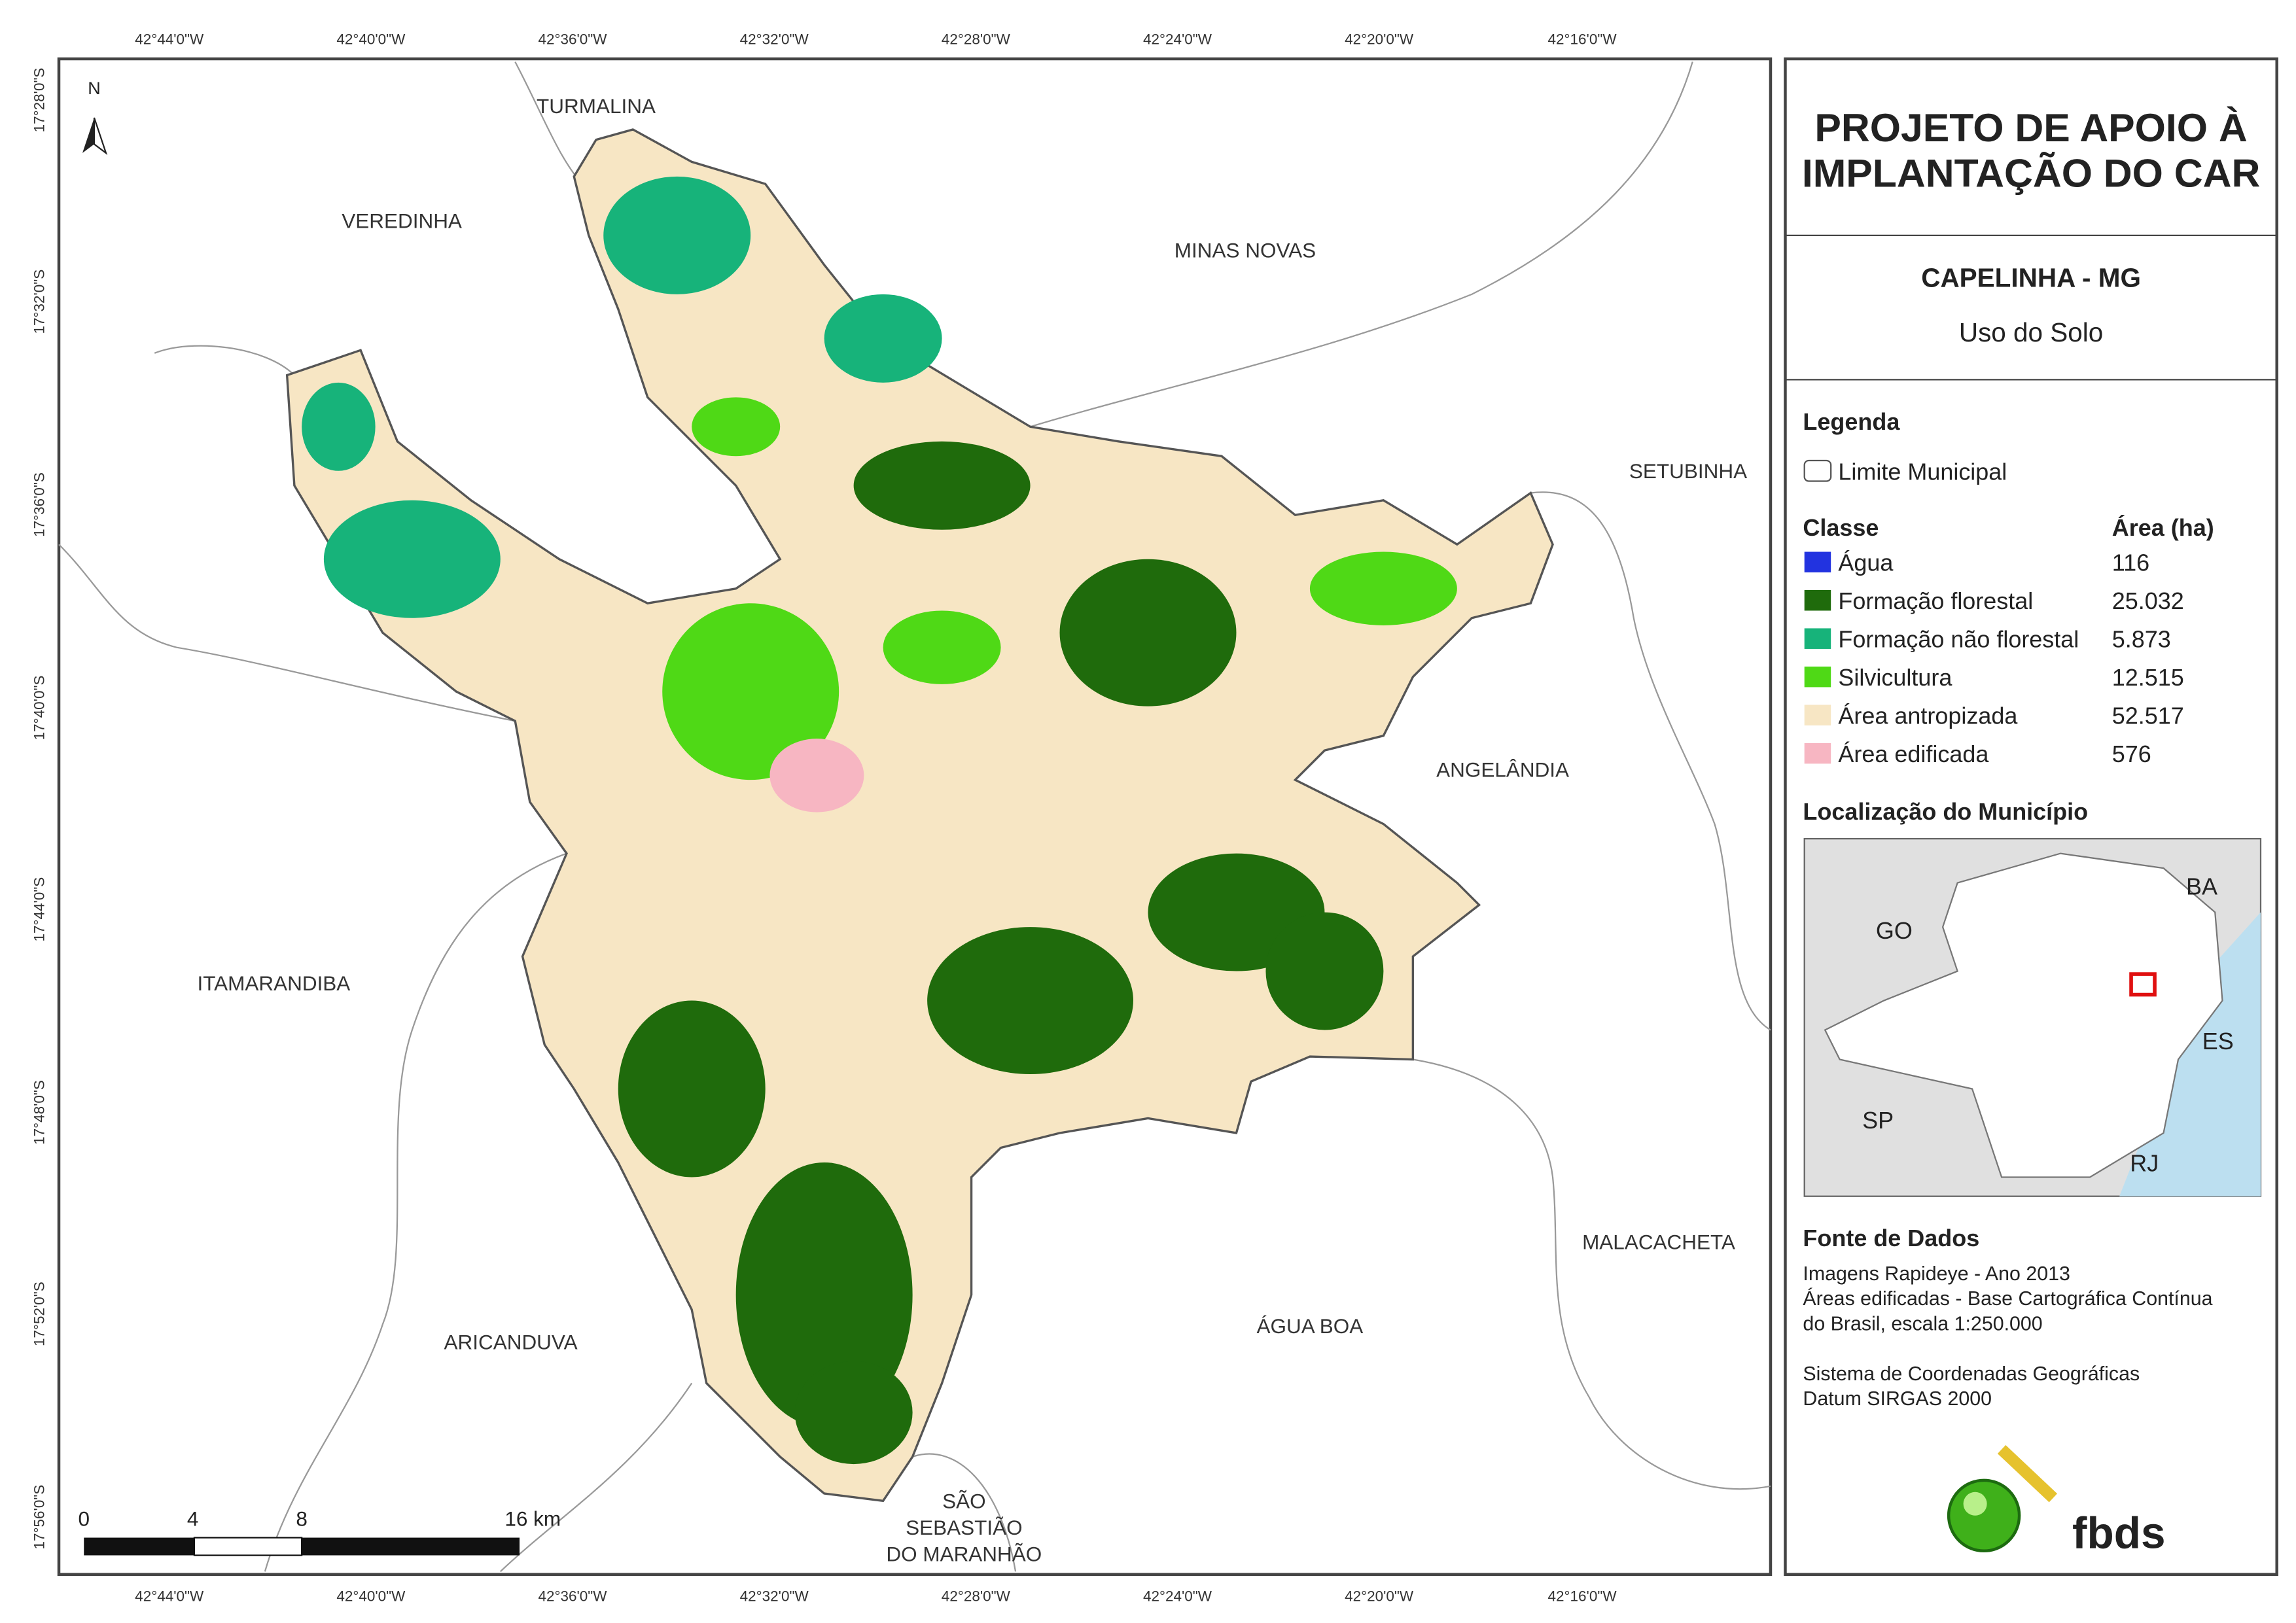 The image size is (2296, 1623). Describe the element at coordinates (402, 221) in the screenshot. I see `municipality-label: VEREDINHA` at that location.